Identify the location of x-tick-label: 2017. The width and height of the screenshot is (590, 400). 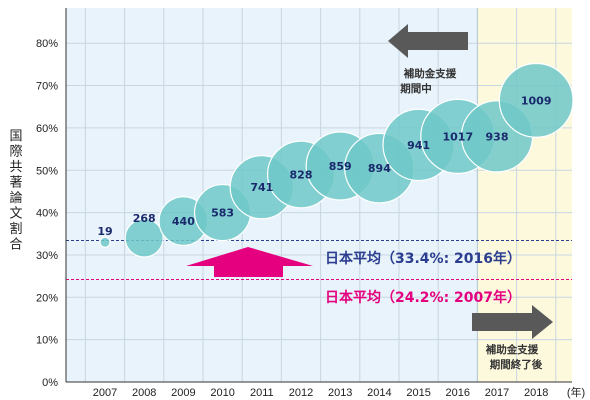
(497, 393).